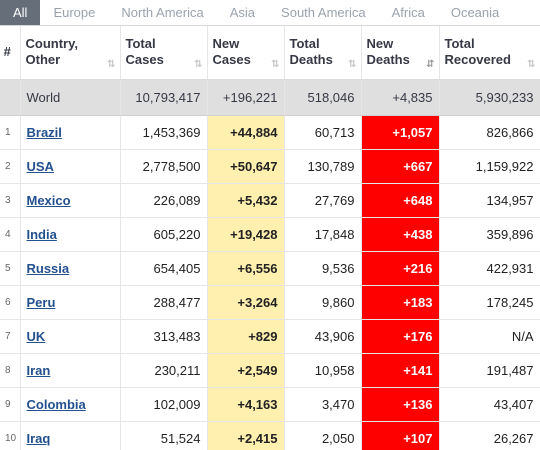 This screenshot has width=540, height=450. I want to click on table-row: 5 Russia 654,405 +6,556 9,536 +216 422,931, so click(270, 268).